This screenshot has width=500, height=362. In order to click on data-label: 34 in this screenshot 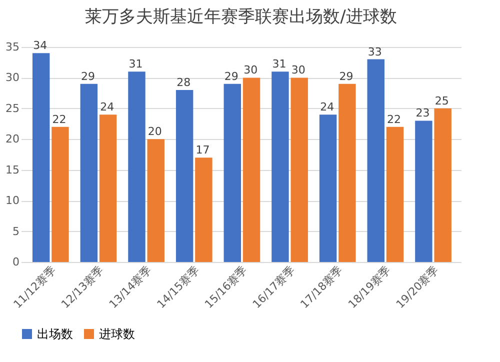, I will do `click(40, 45)`.